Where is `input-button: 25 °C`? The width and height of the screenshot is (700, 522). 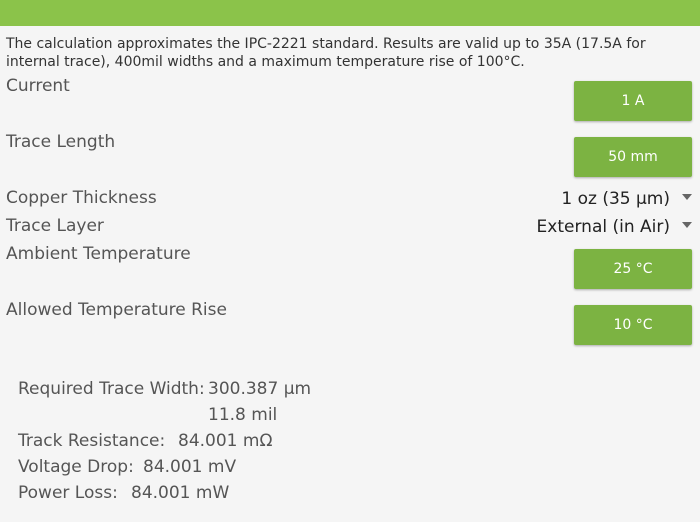 input-button: 25 °C is located at coordinates (633, 269).